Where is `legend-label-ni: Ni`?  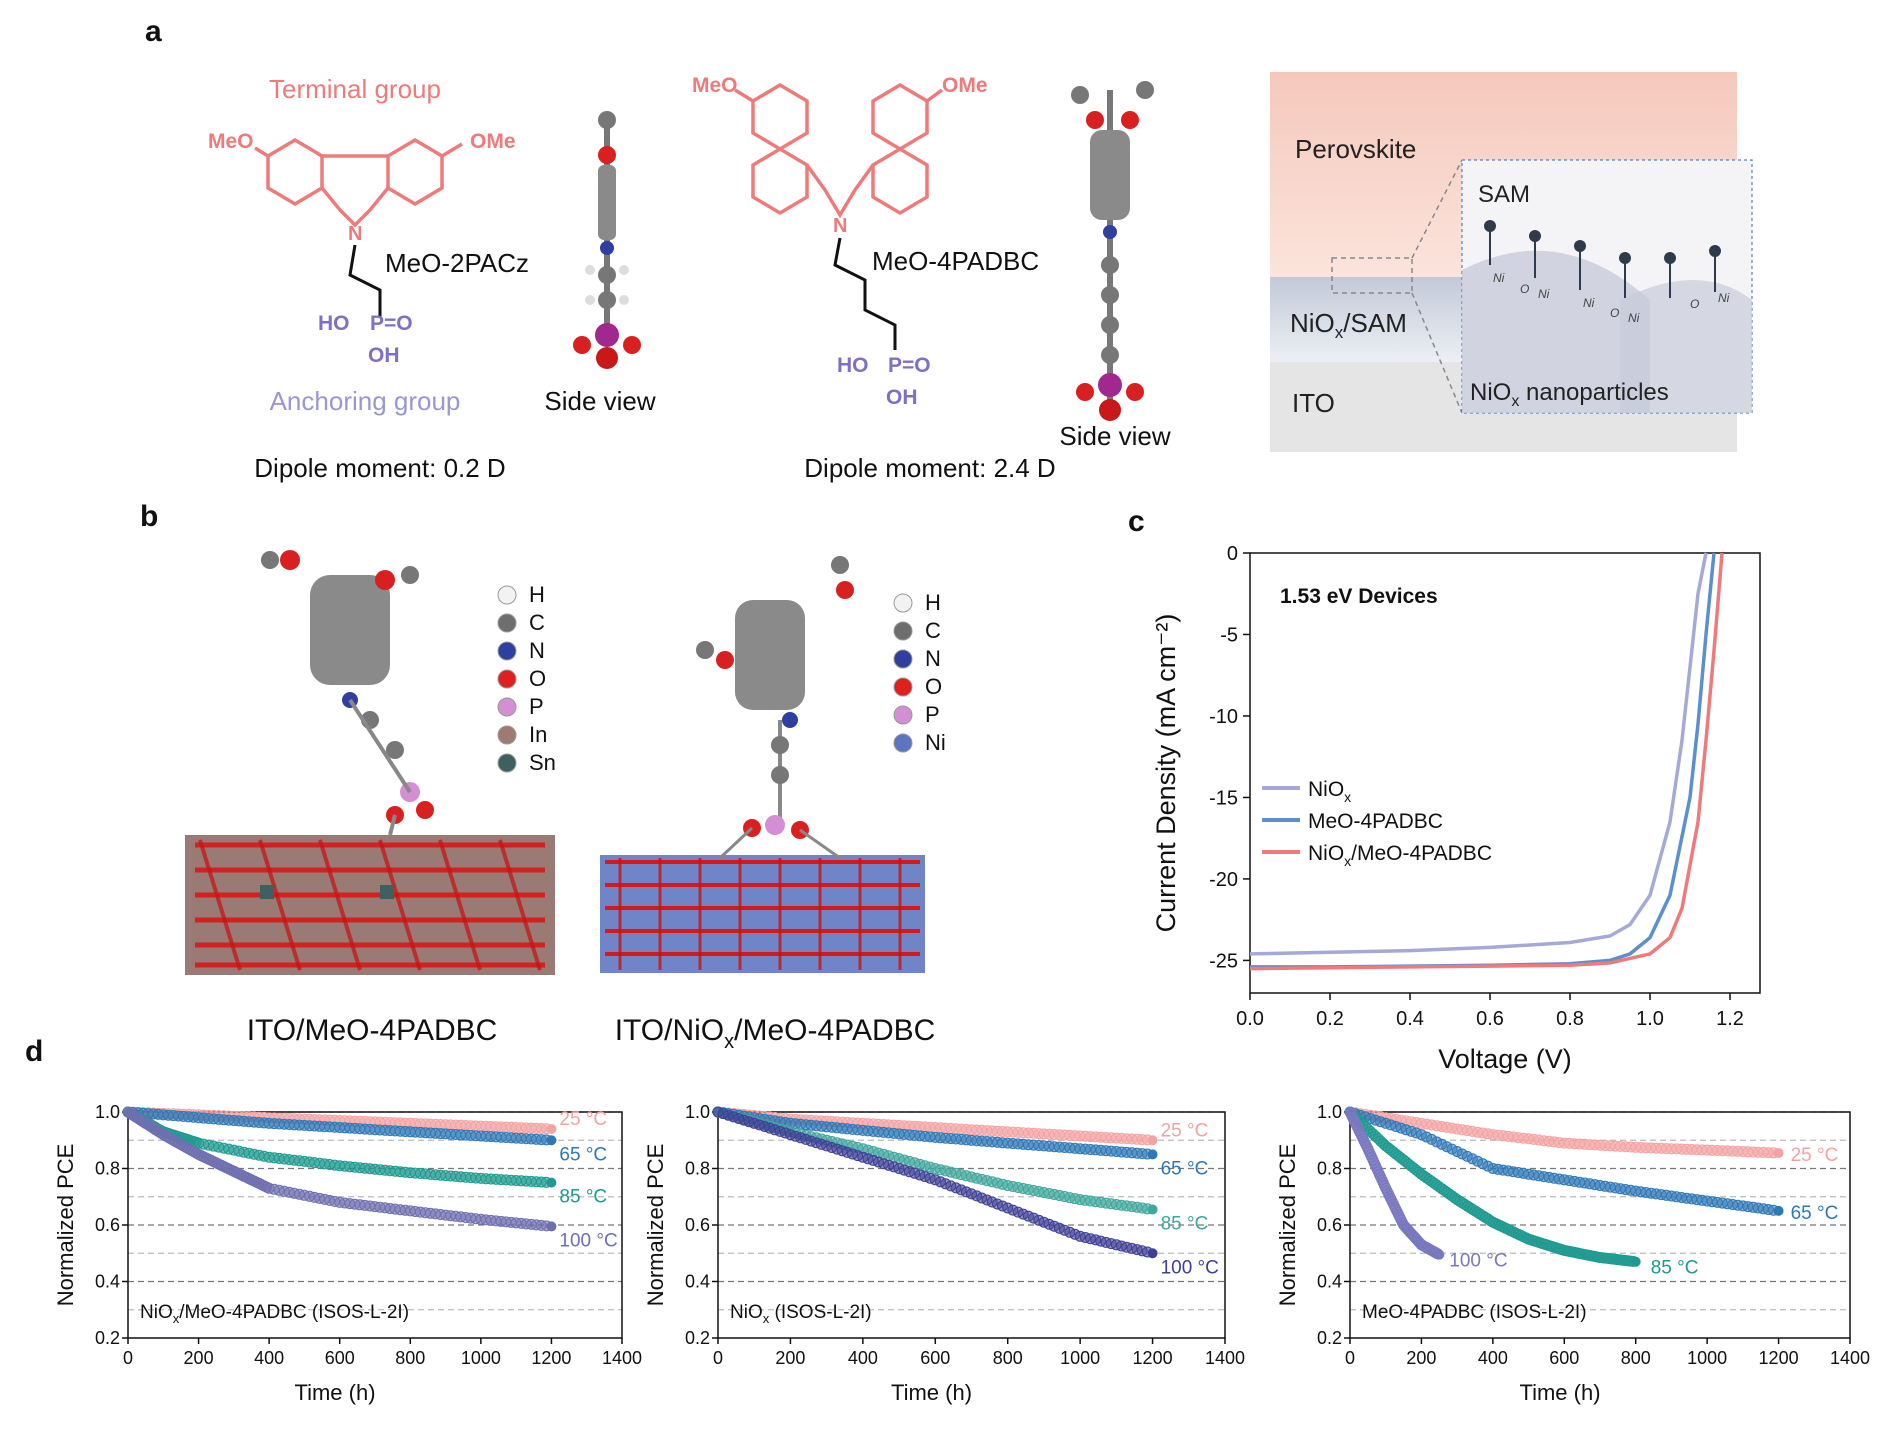 legend-label-ni: Ni is located at coordinates (935, 742).